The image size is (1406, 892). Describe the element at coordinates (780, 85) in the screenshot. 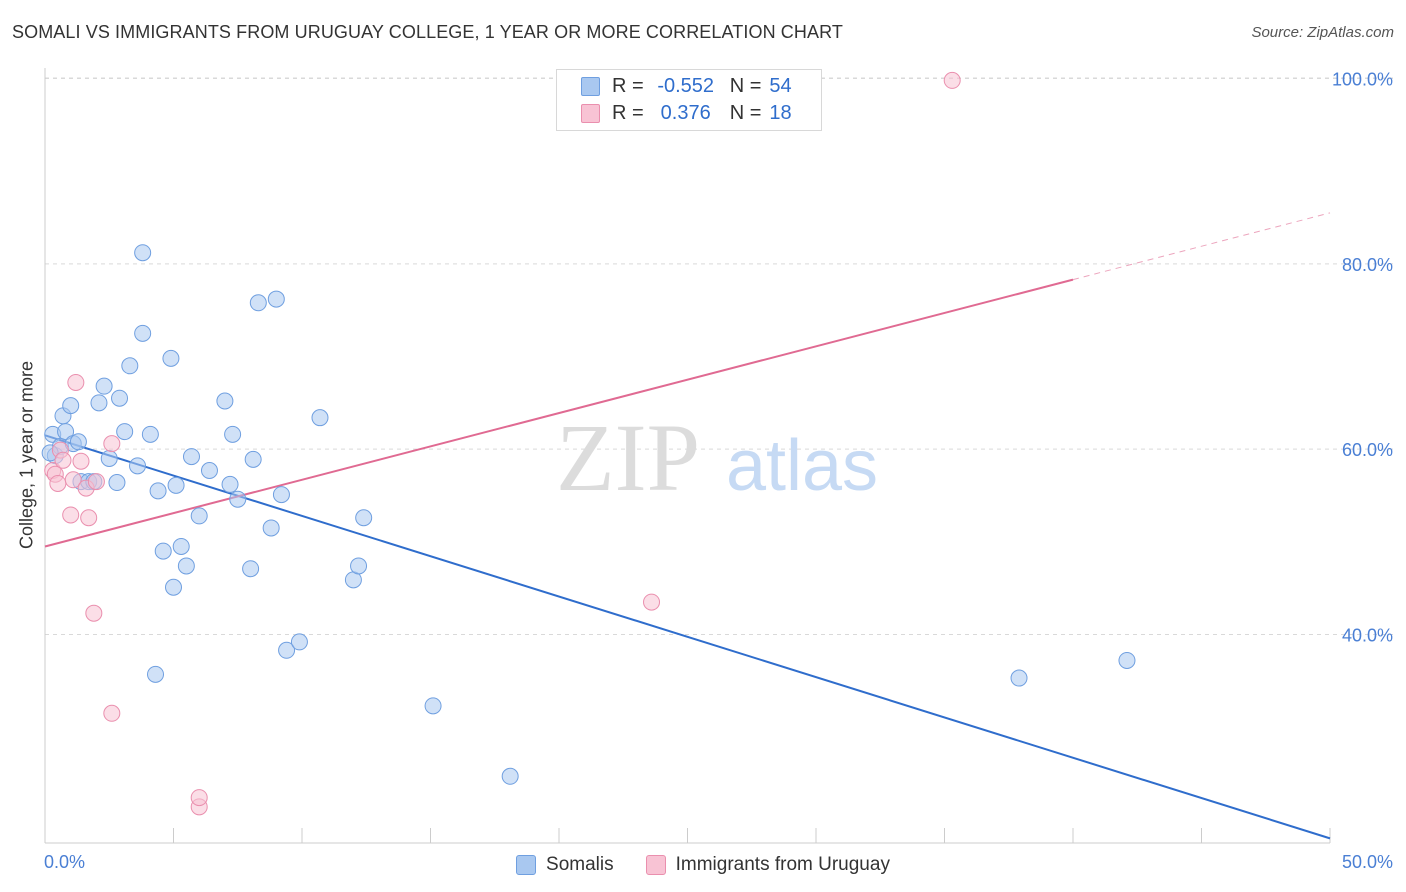

I see `n-value: 54` at that location.